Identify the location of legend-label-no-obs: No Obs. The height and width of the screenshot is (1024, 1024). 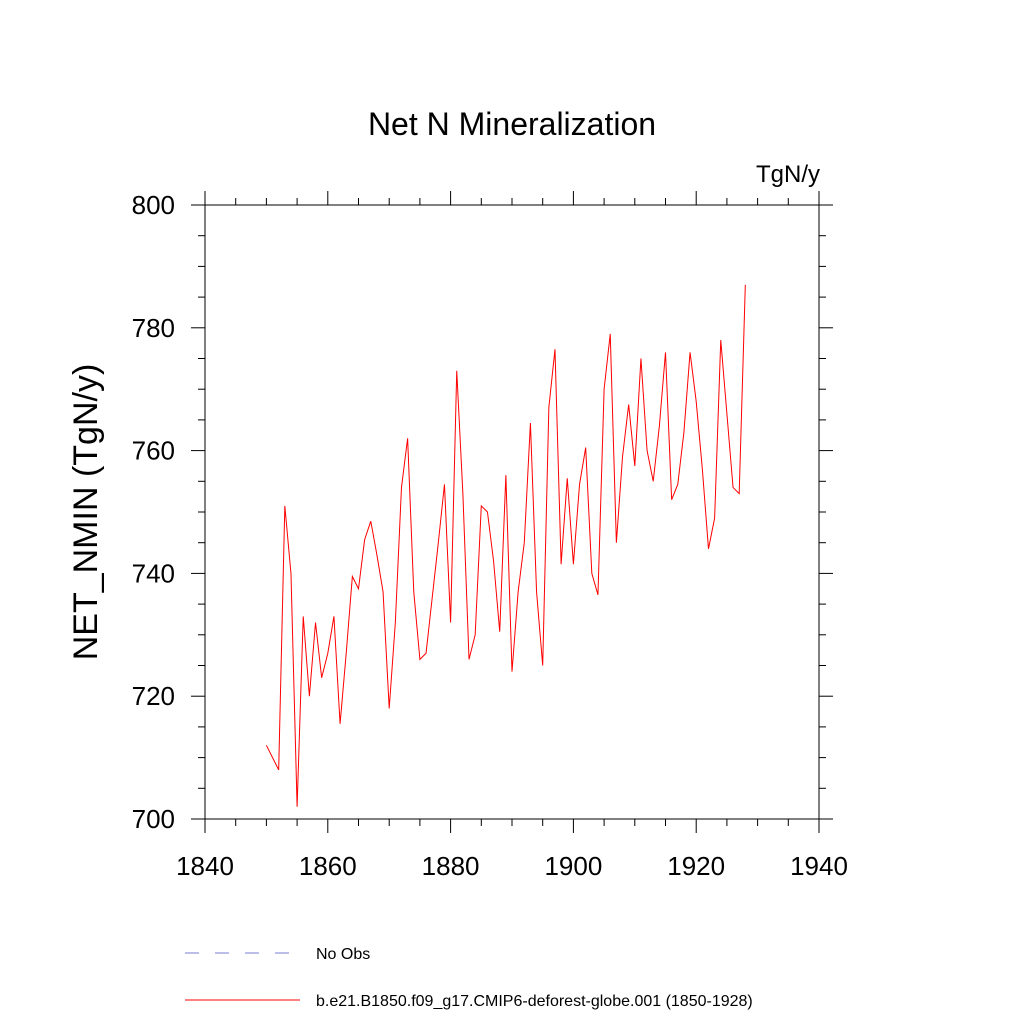
(343, 954).